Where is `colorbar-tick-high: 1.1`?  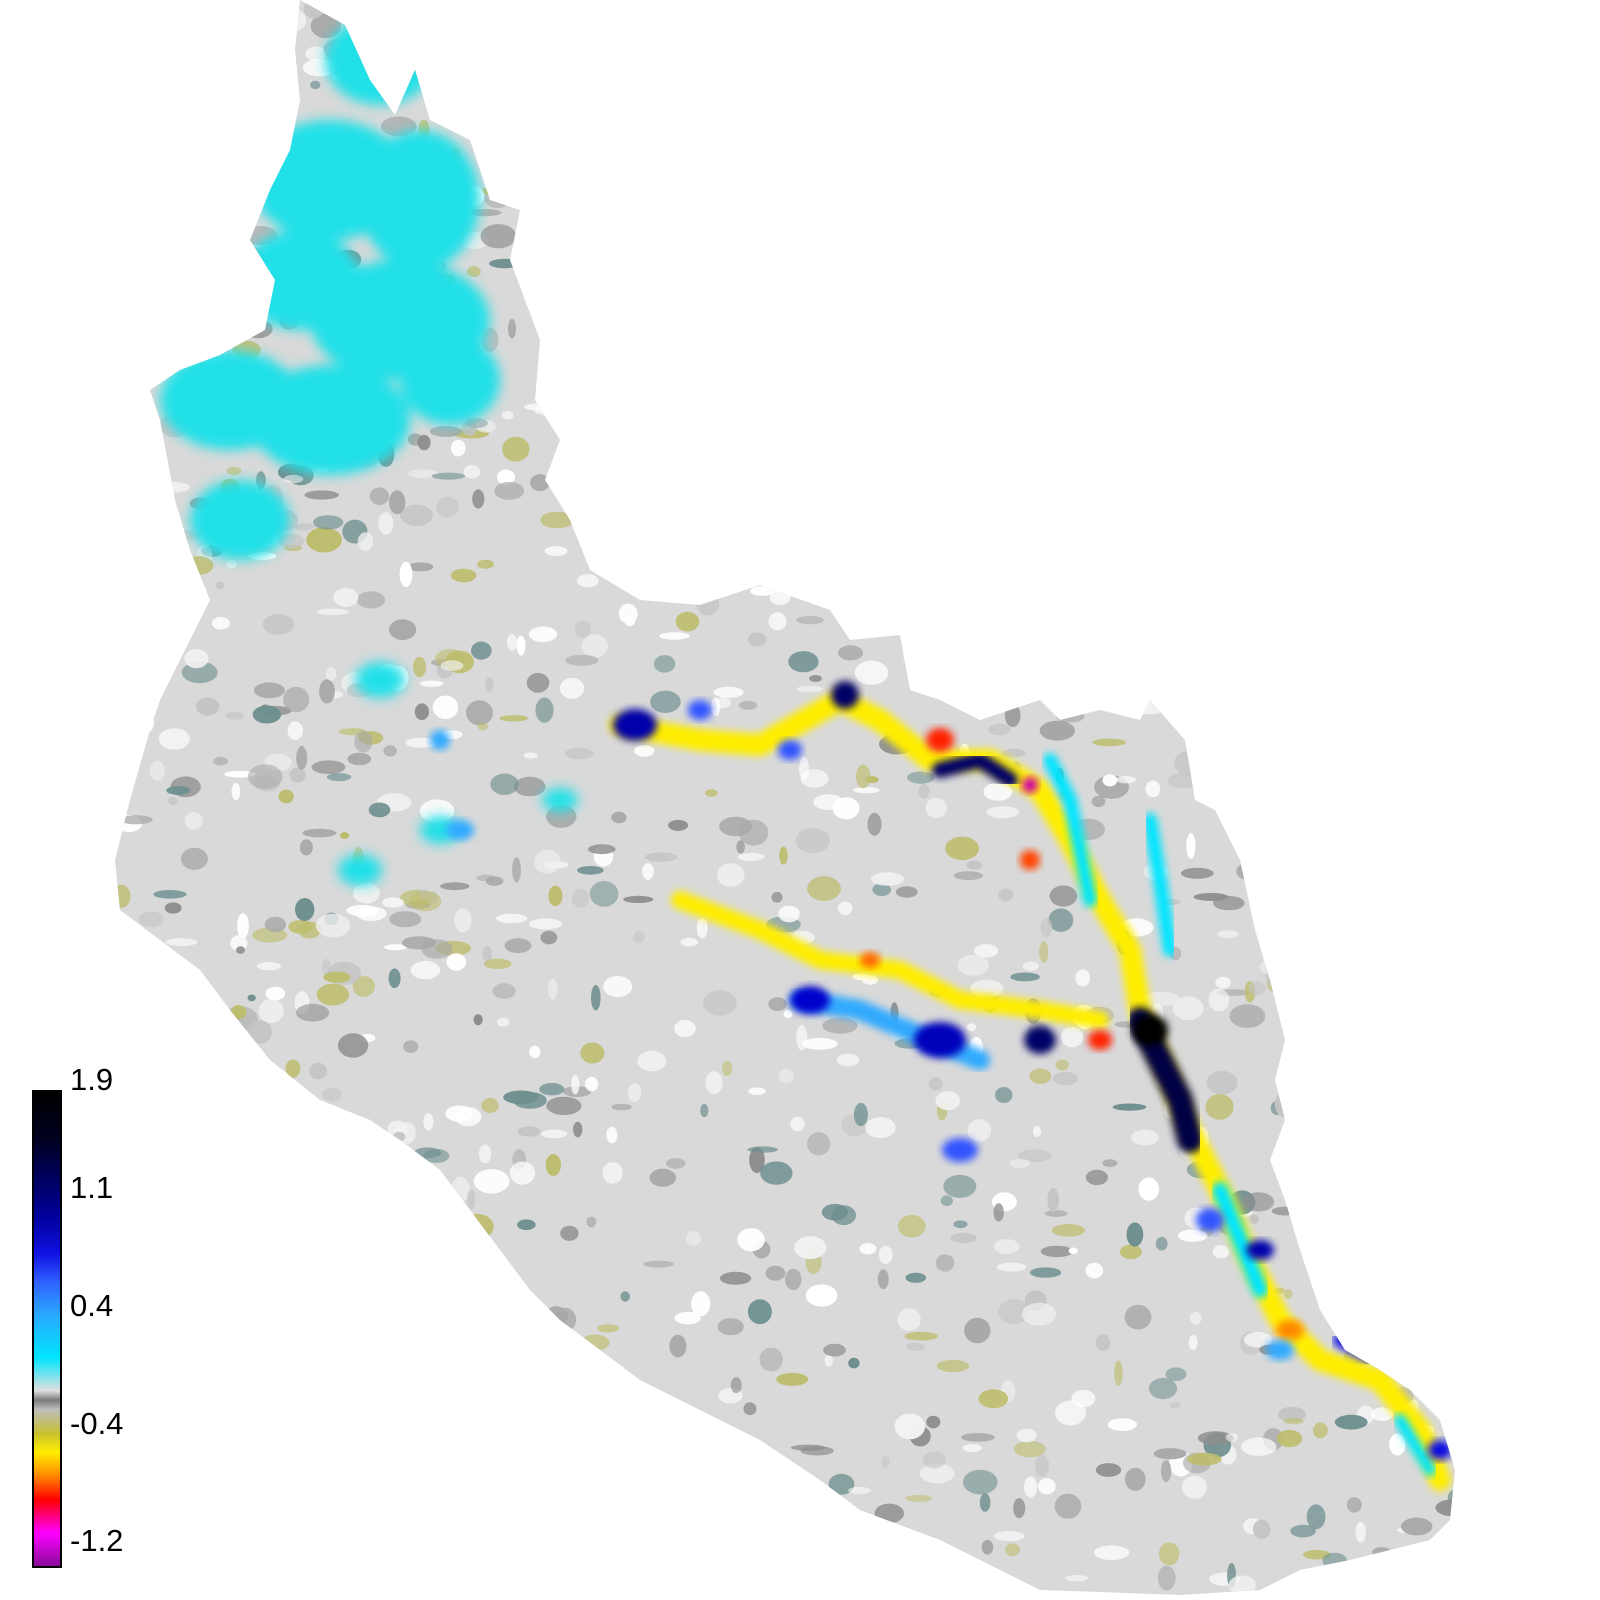
colorbar-tick-high: 1.1 is located at coordinates (92, 1187).